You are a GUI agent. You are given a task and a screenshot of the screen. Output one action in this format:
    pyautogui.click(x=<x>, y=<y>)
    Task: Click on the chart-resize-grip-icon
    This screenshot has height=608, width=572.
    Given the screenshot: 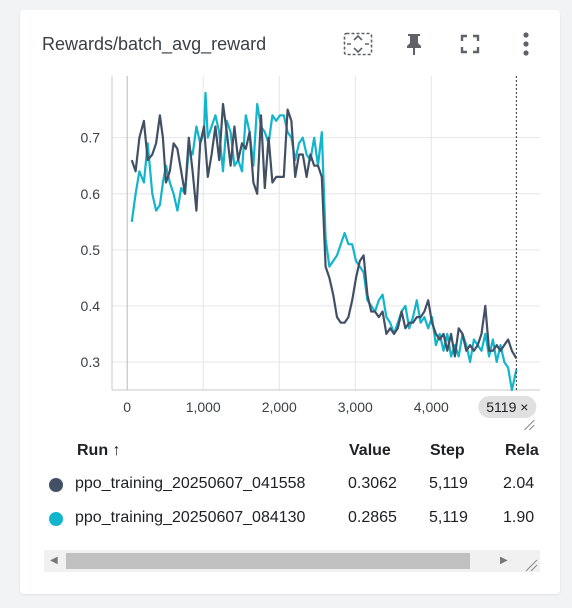 What is the action you would take?
    pyautogui.click(x=529, y=425)
    